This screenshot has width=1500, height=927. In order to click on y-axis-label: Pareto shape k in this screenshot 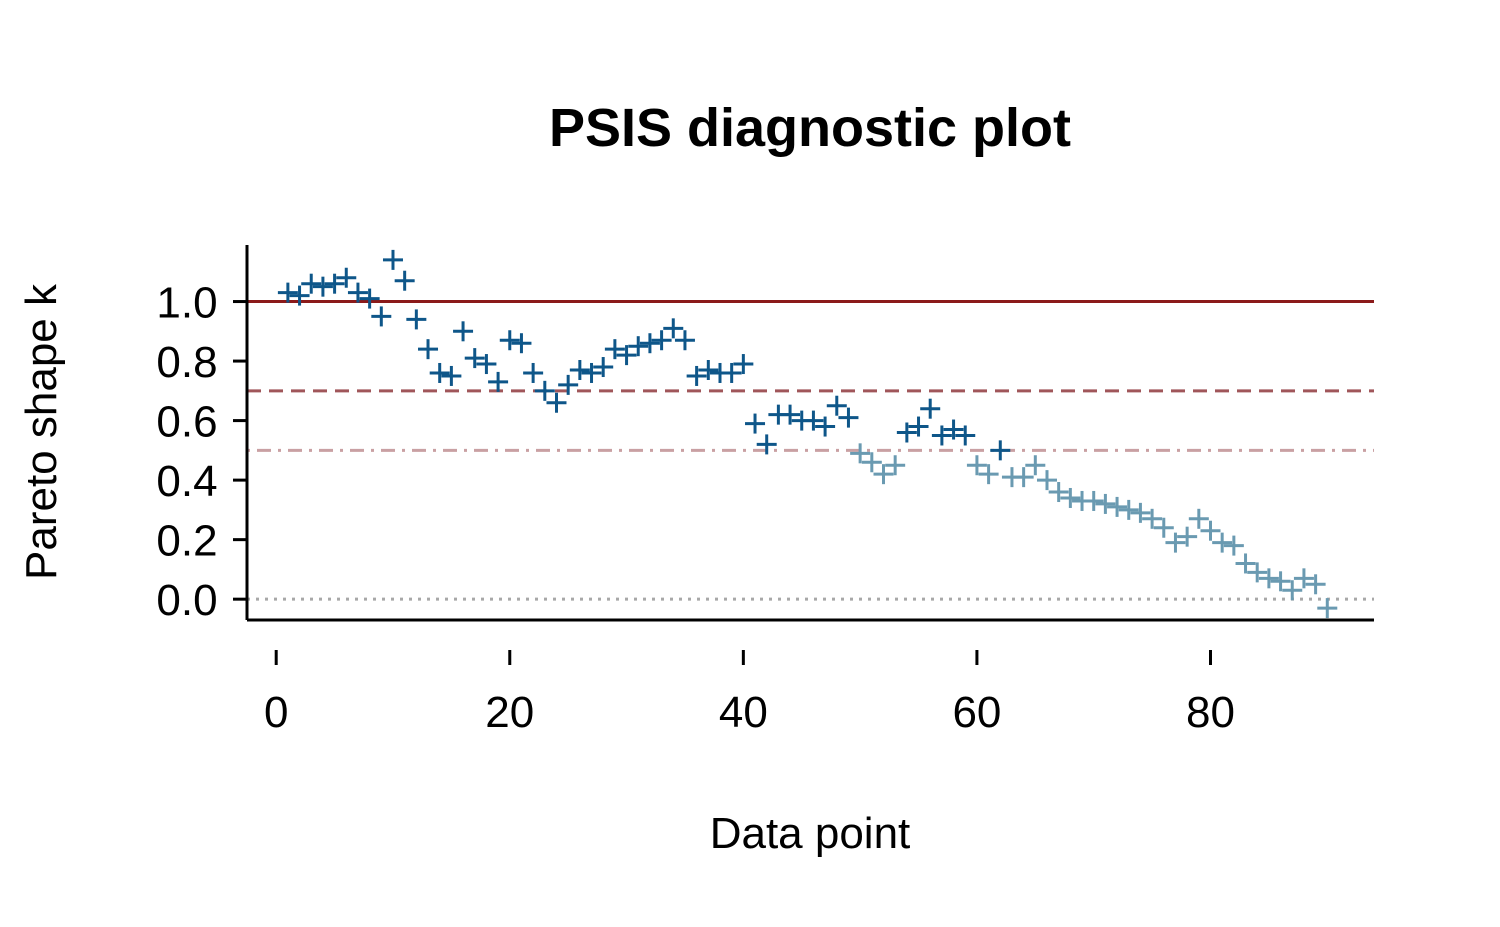, I will do `click(41, 431)`.